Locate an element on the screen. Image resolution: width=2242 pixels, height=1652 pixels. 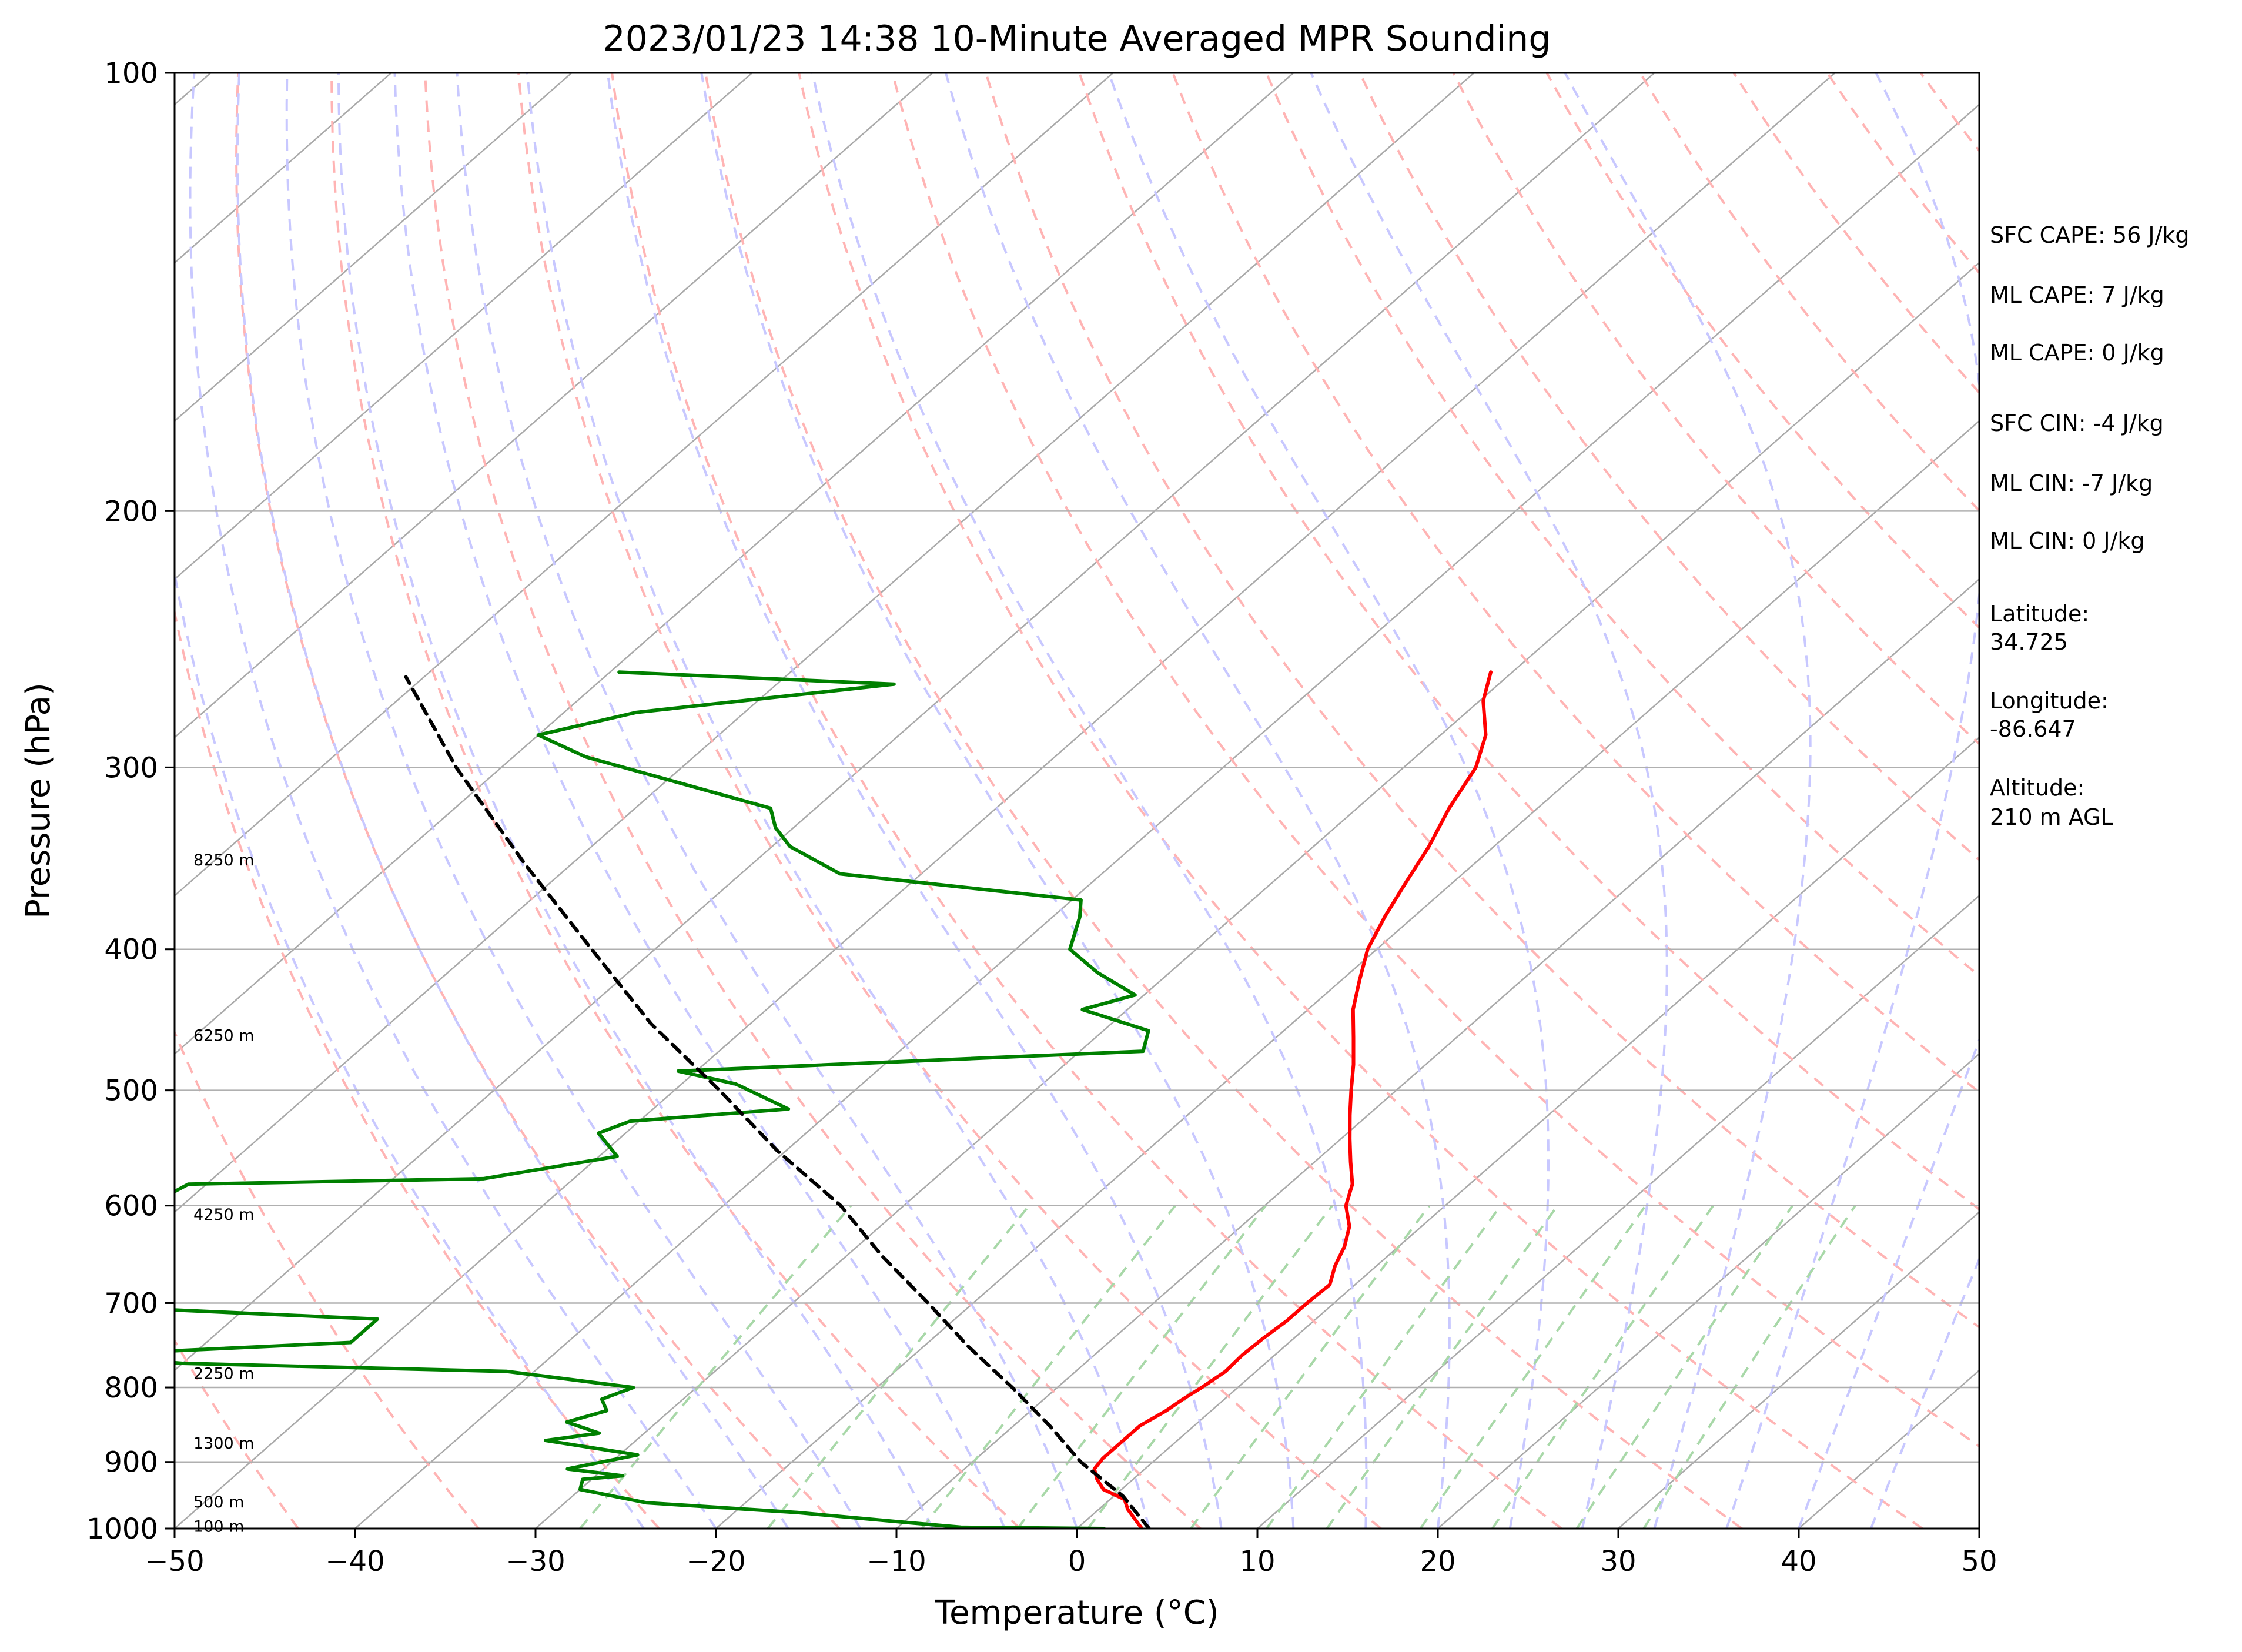
y-tick-label: 1000 is located at coordinates (122, 1529).